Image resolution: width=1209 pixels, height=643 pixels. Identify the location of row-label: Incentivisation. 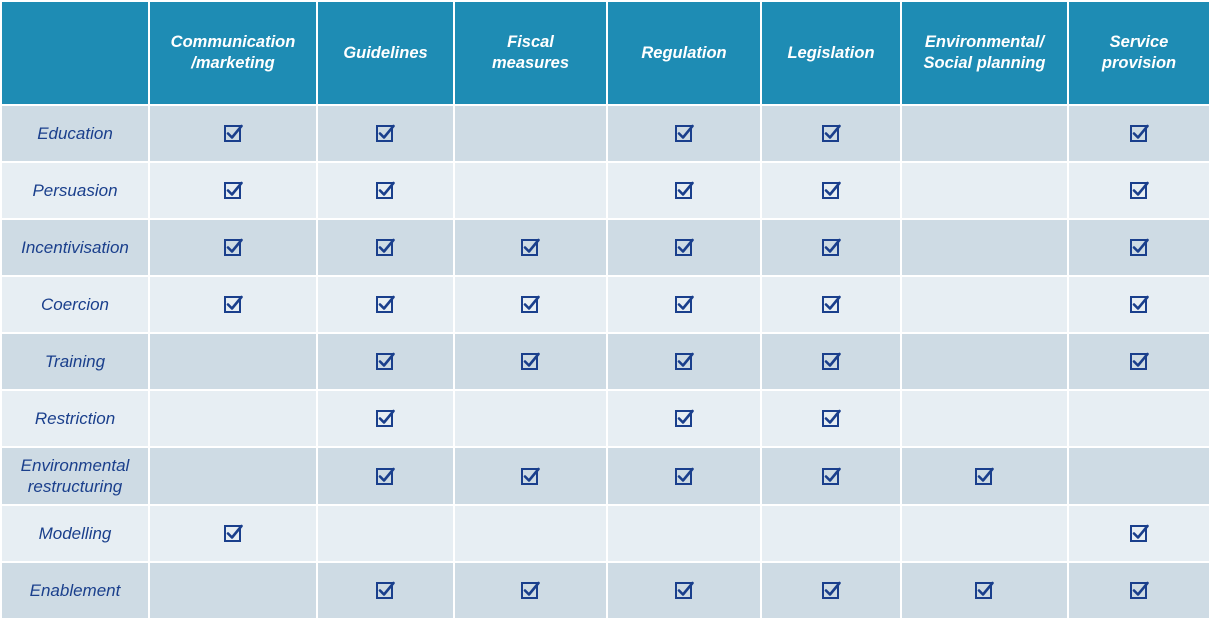
(75, 247).